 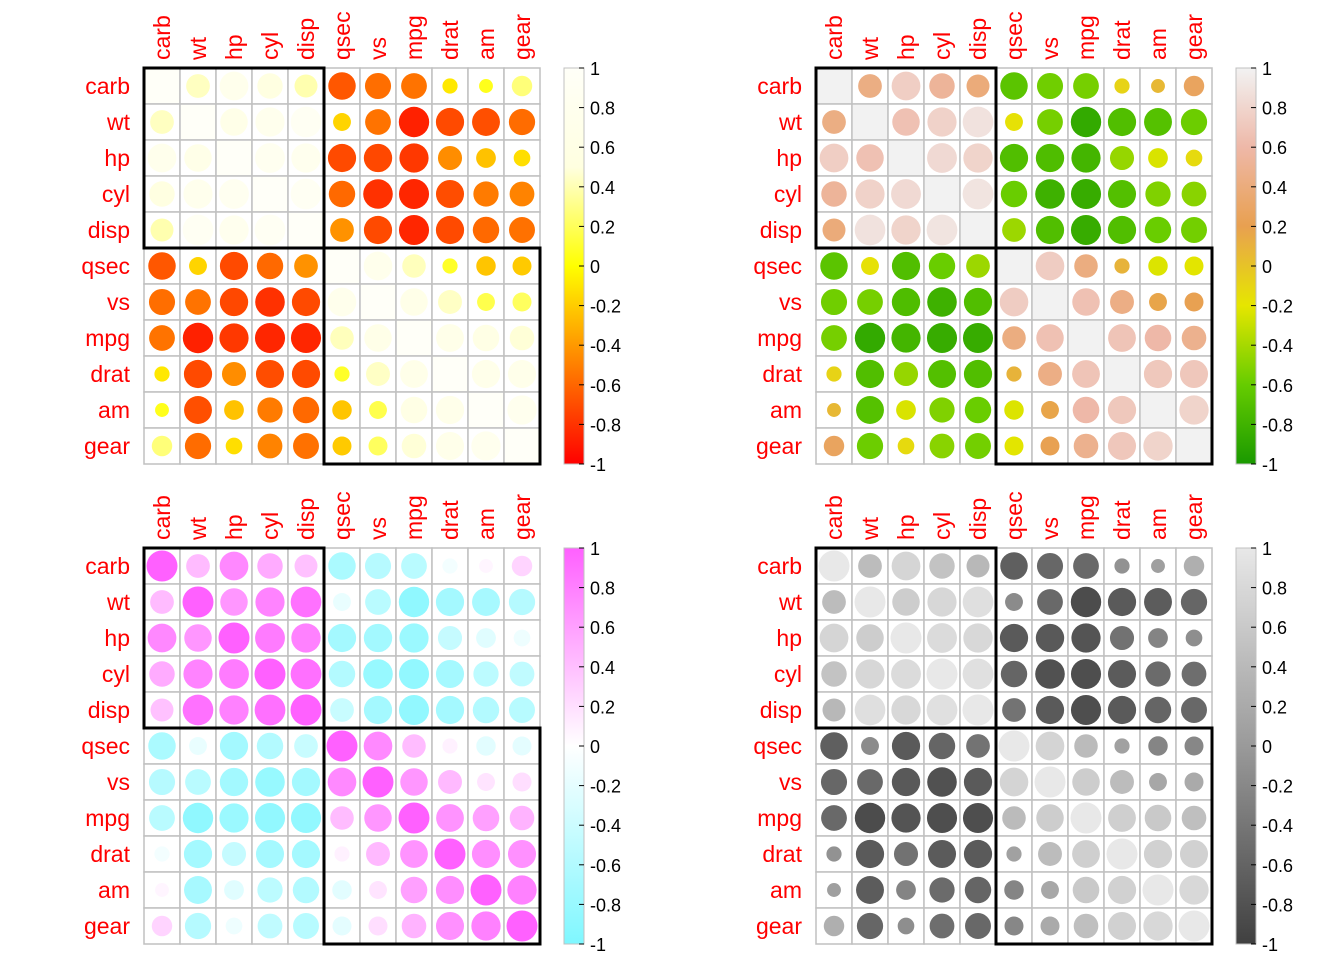 What do you see at coordinates (306, 374) in the screenshot?
I see `corr-circle-drat-disp` at bounding box center [306, 374].